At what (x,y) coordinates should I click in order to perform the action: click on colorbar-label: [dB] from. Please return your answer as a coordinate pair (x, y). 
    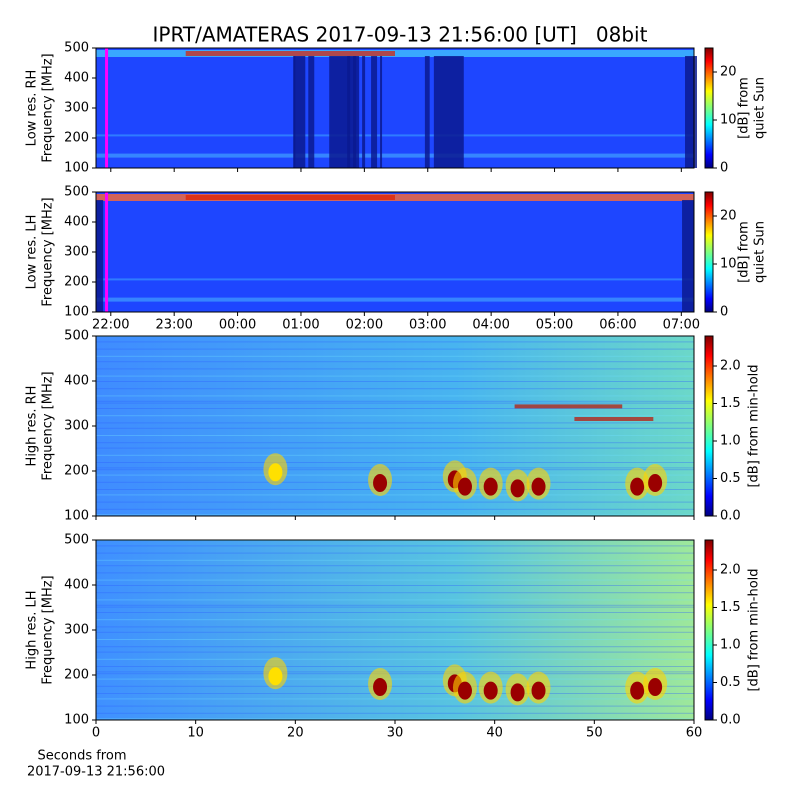
    Looking at the image, I should click on (744, 252).